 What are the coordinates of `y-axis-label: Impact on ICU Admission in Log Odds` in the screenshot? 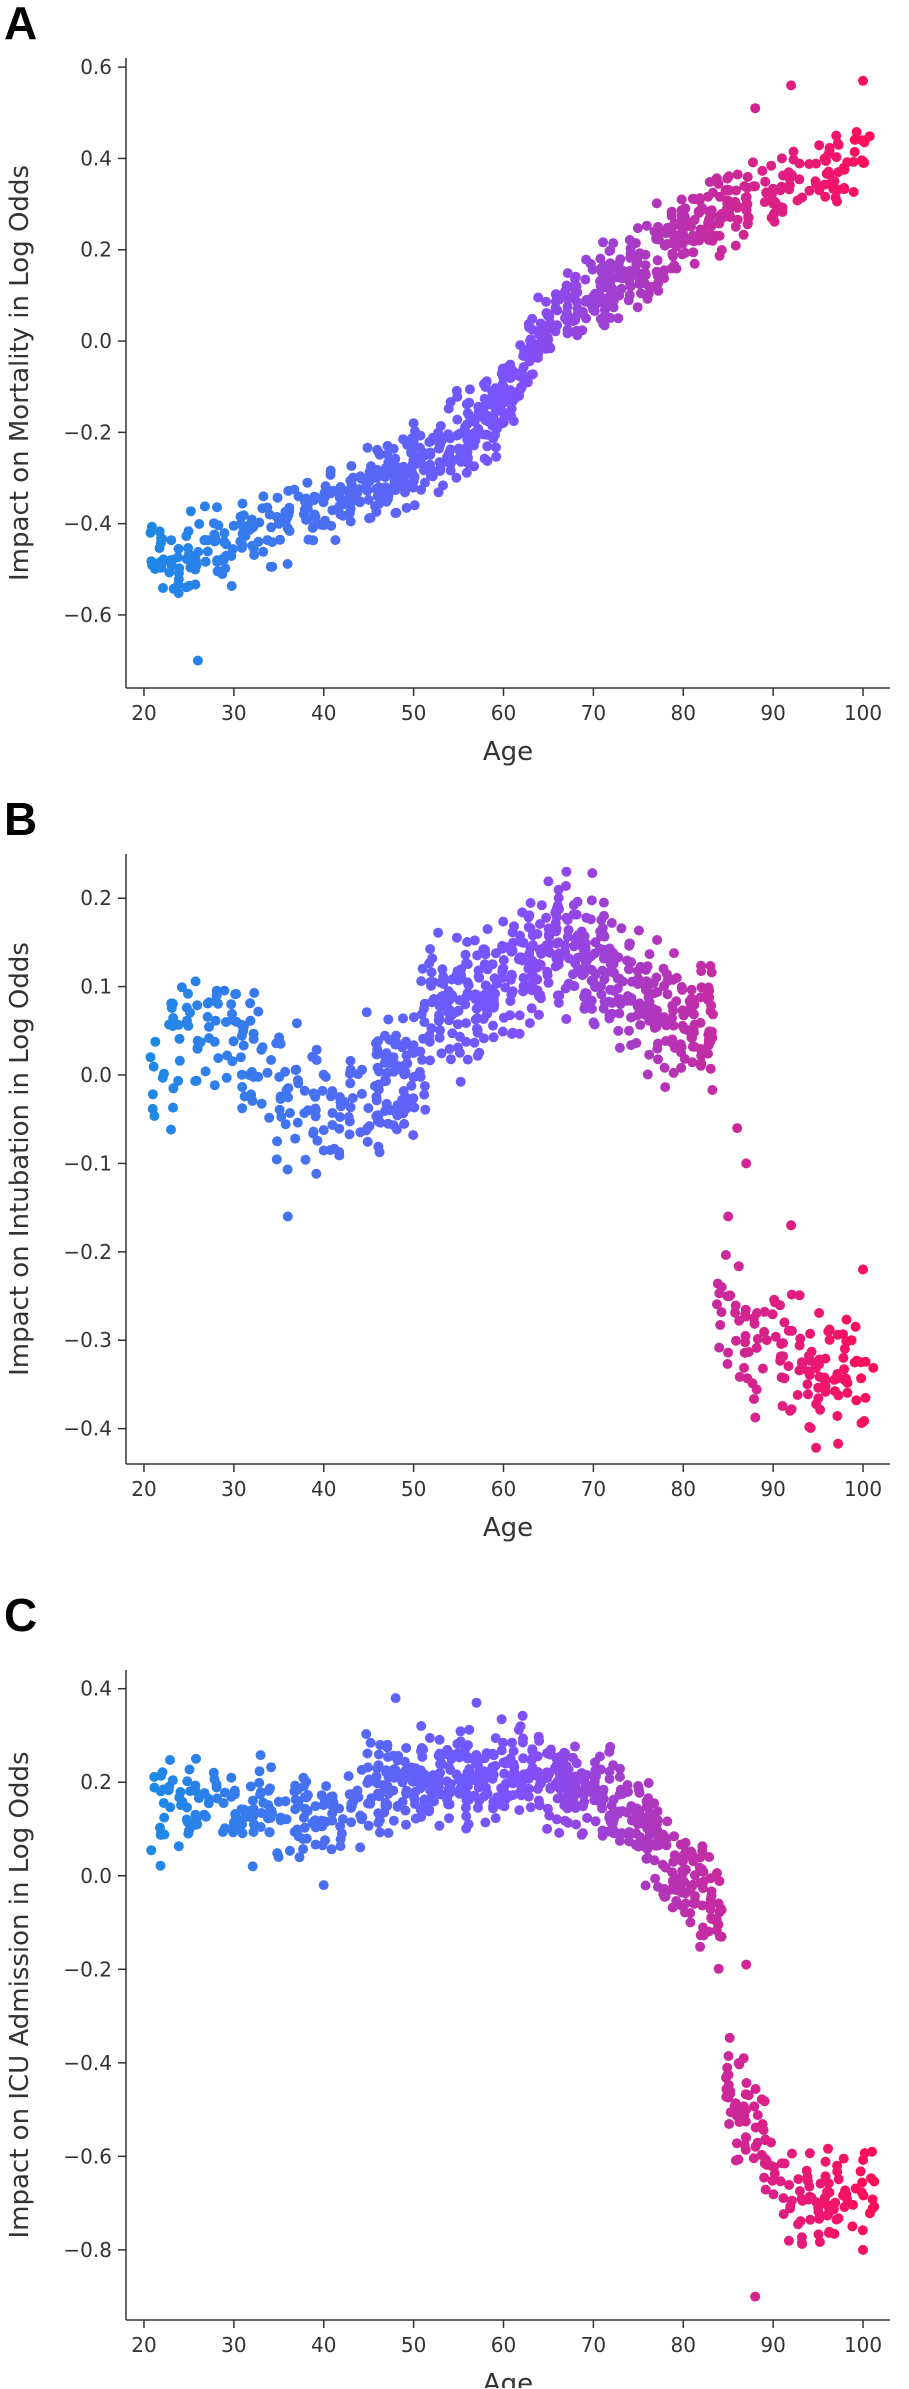 It's located at (20, 1995).